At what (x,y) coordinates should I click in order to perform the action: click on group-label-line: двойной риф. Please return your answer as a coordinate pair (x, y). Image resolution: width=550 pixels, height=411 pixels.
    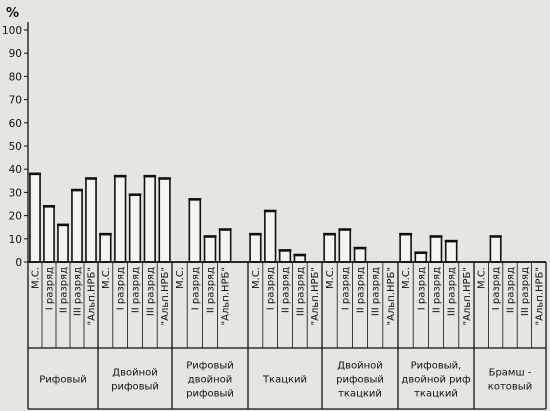
    Looking at the image, I should click on (435, 380).